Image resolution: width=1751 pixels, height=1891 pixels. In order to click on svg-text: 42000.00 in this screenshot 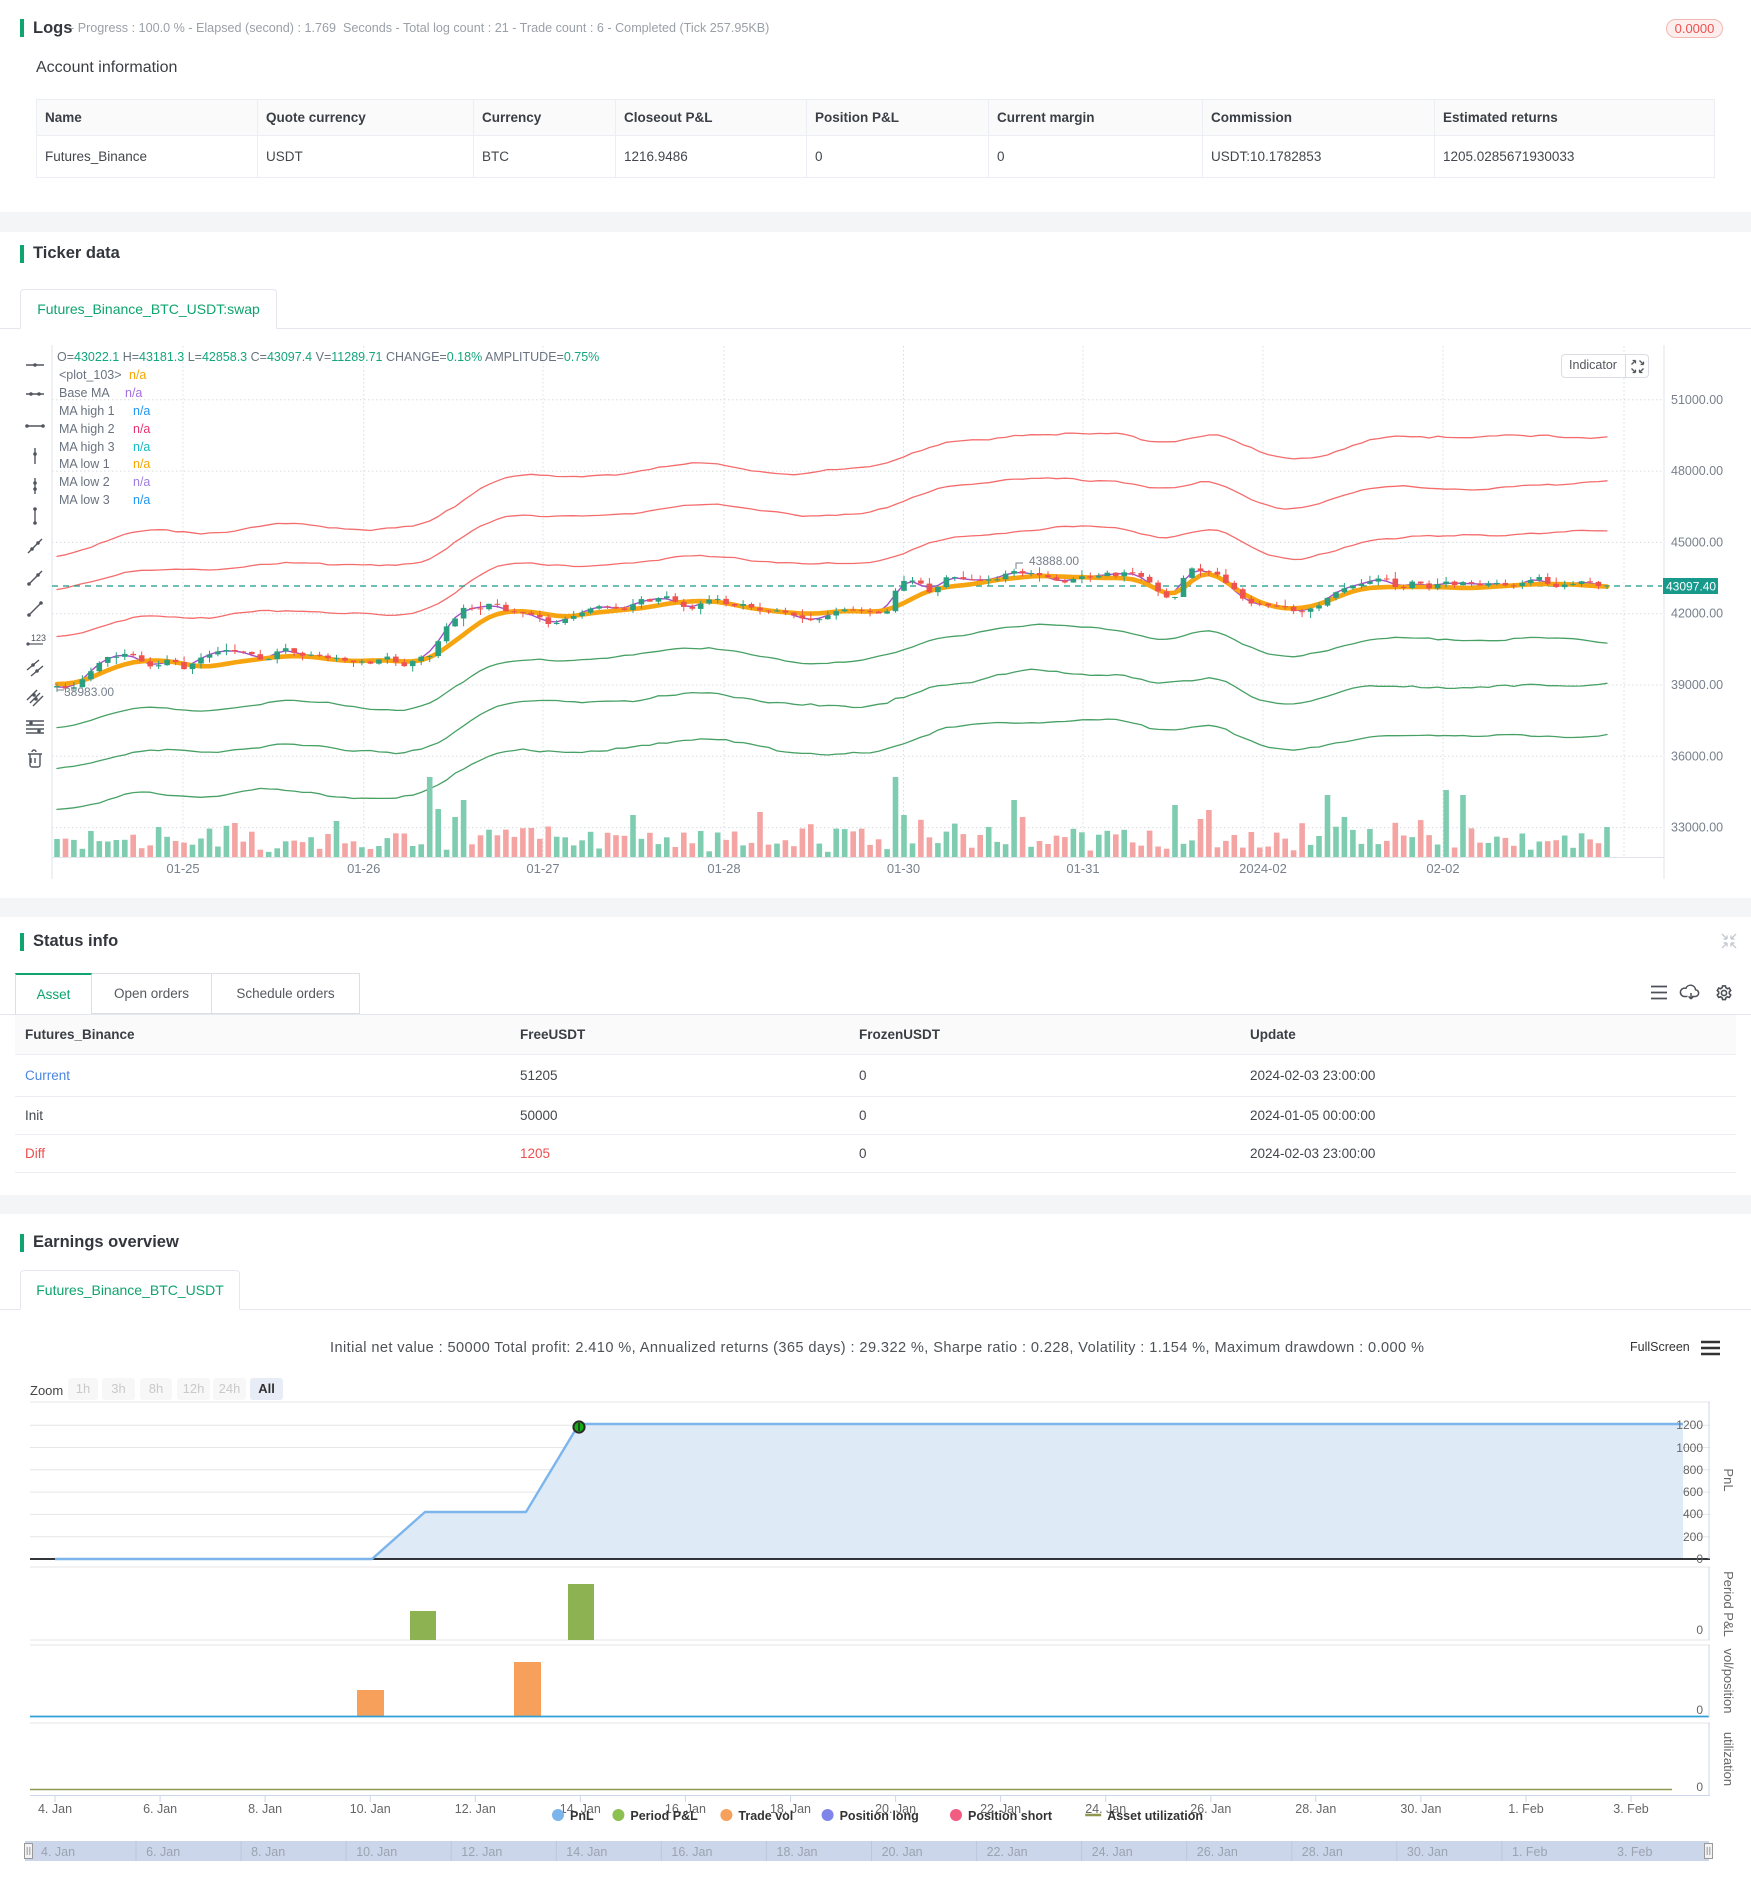, I will do `click(1697, 614)`.